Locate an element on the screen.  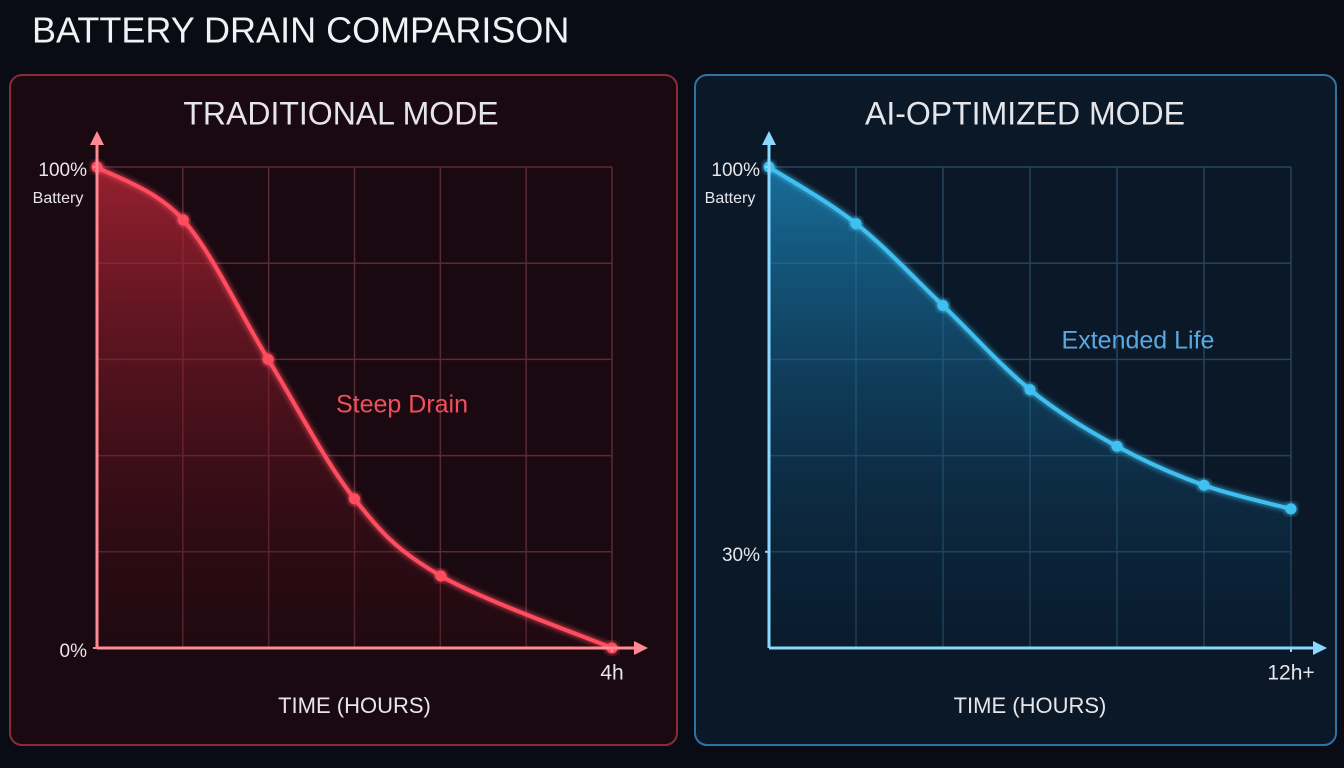
y-tick-label: 30% is located at coordinates (741, 555).